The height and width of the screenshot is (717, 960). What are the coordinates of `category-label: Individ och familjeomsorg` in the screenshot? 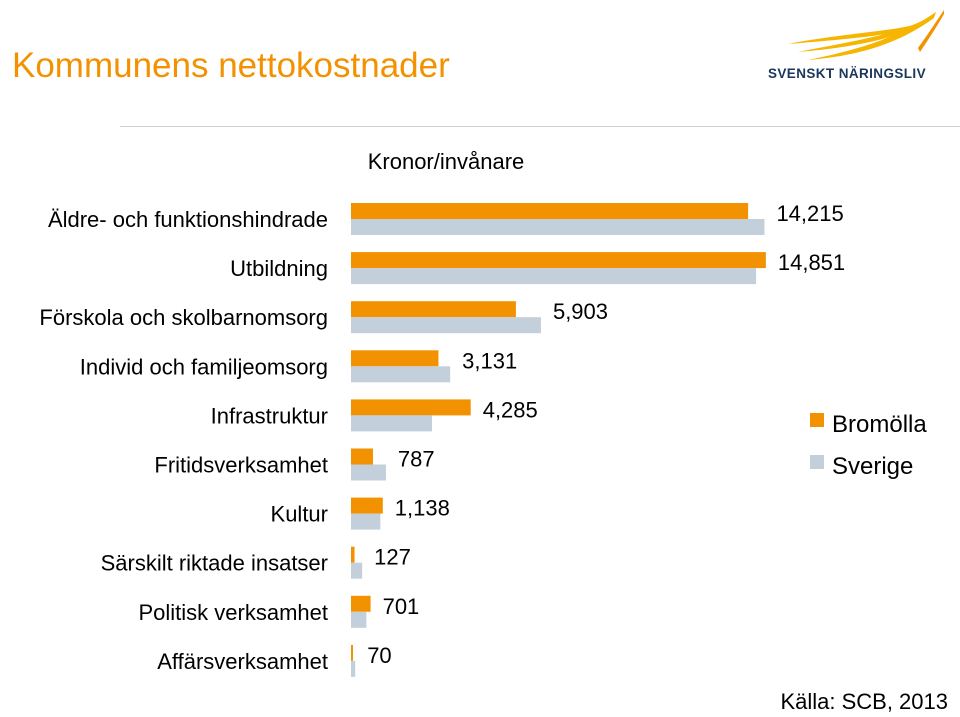 It's located at (204, 366).